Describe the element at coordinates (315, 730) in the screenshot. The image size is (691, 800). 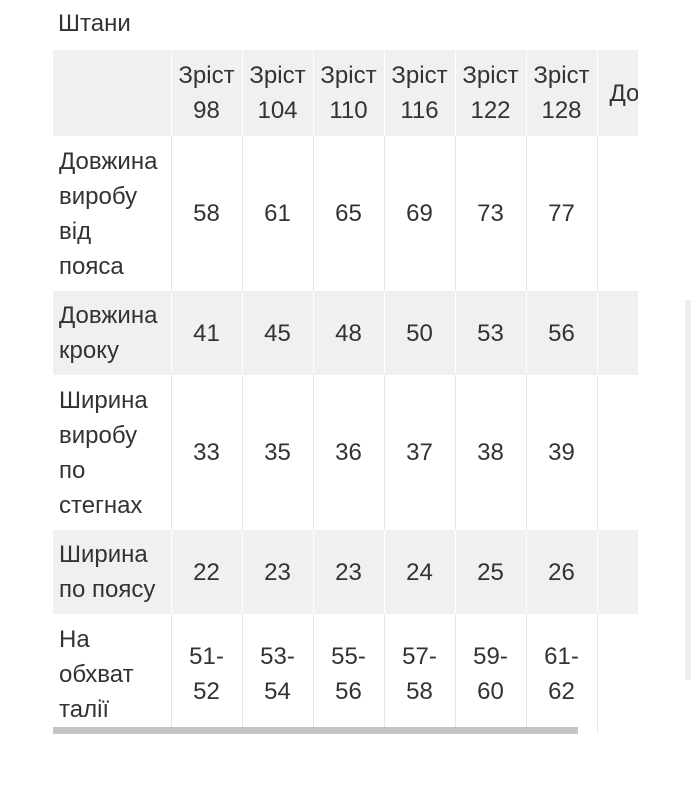
I see `horizontal-scrollbar` at that location.